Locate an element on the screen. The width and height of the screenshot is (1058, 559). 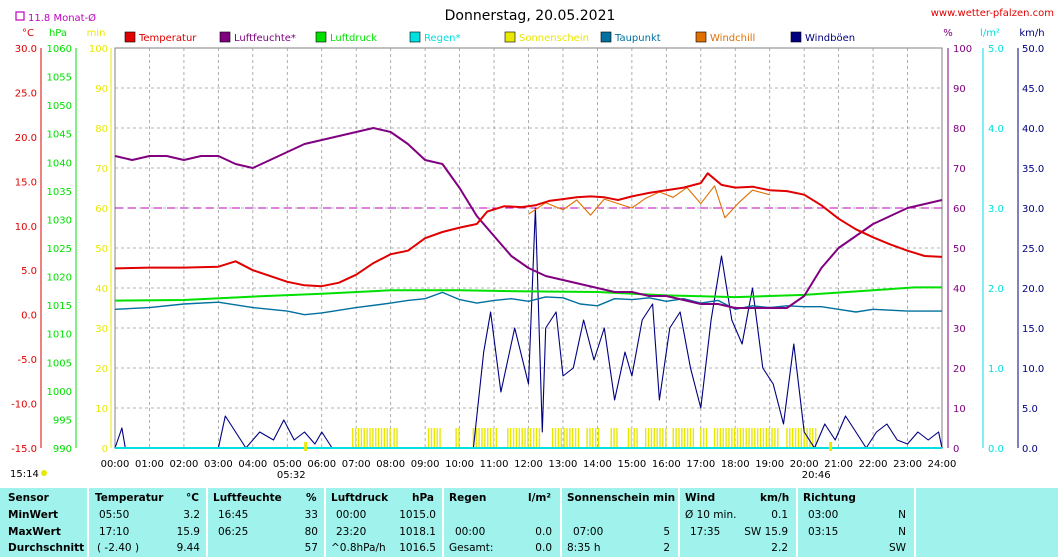
series-line-windchill is located at coordinates (649, 202).